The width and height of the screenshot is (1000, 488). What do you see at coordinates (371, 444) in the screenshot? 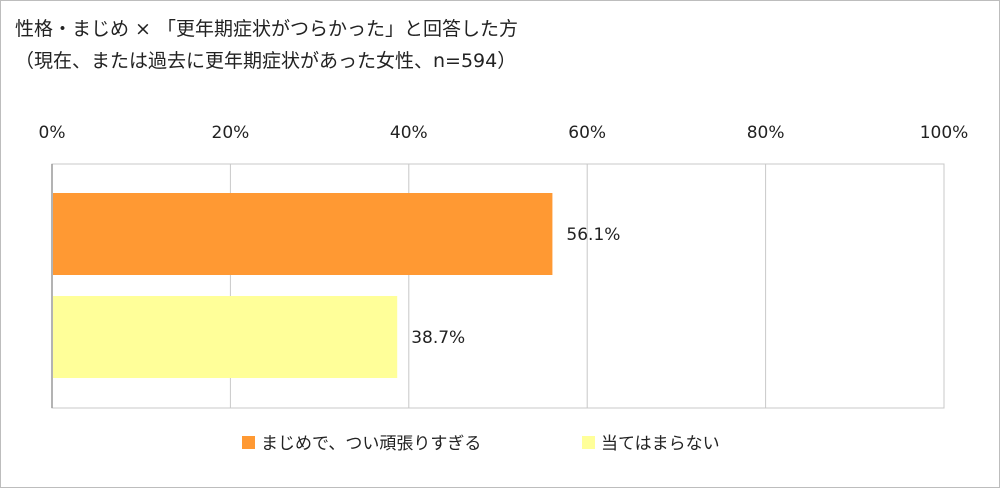
I see `legend-label: まじめで、つい頑張りすぎる` at bounding box center [371, 444].